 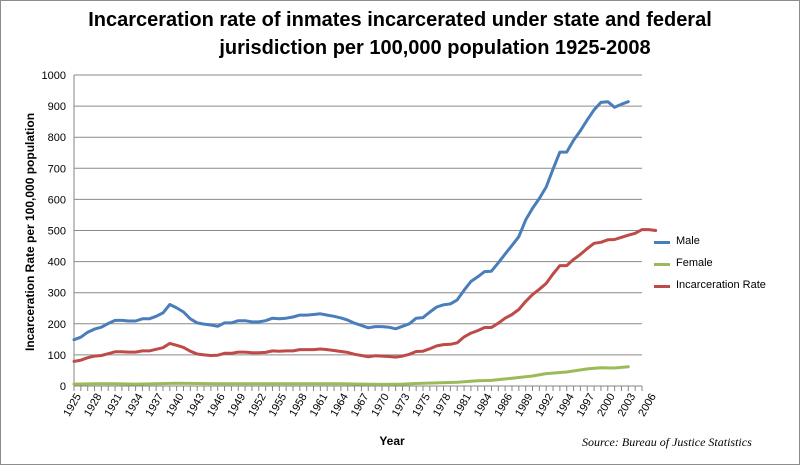 What do you see at coordinates (257, 405) in the screenshot?
I see `x-tick-label: 1952` at bounding box center [257, 405].